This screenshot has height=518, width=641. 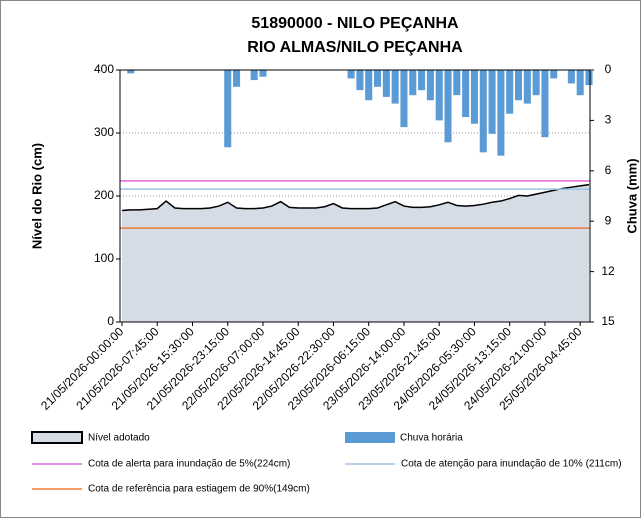 I want to click on y2-tick-label: 3, so click(x=608, y=120).